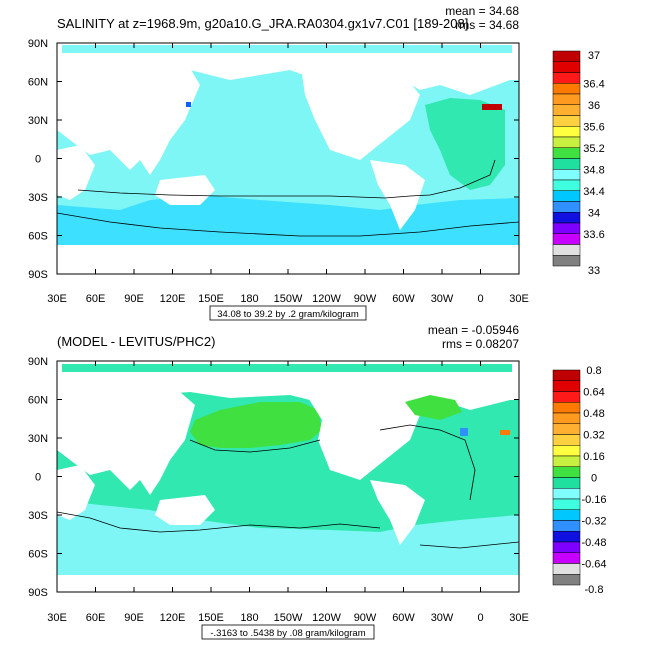  What do you see at coordinates (365, 618) in the screenshot?
I see `bottom-xtick-8: 90W` at bounding box center [365, 618].